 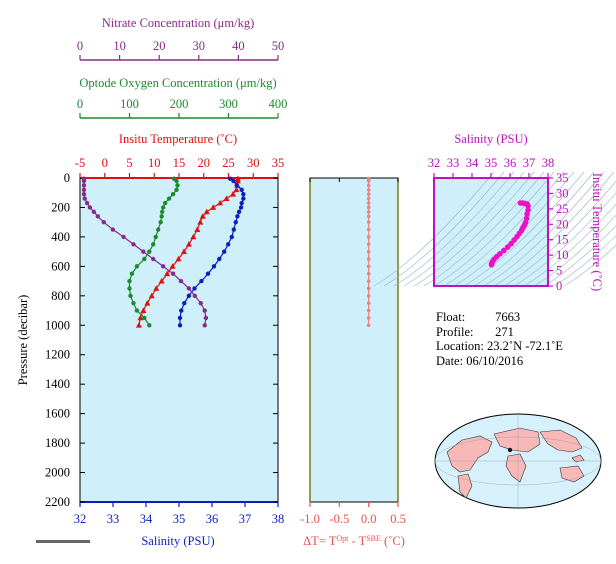 I want to click on ts-plot-area, so click(x=491, y=232).